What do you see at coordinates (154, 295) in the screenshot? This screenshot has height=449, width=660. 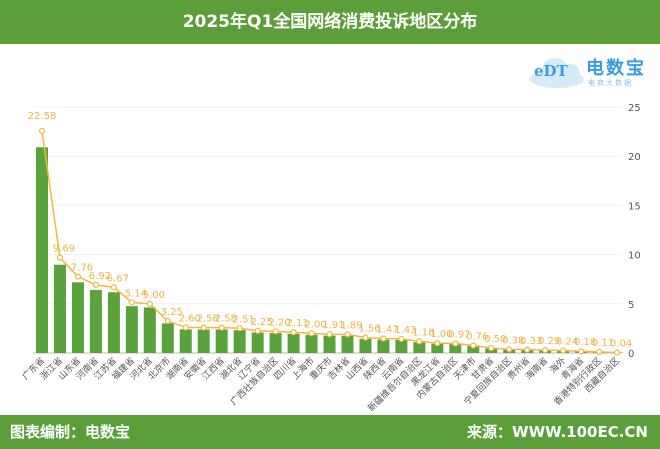 I see `data-label: 5.00` at bounding box center [154, 295].